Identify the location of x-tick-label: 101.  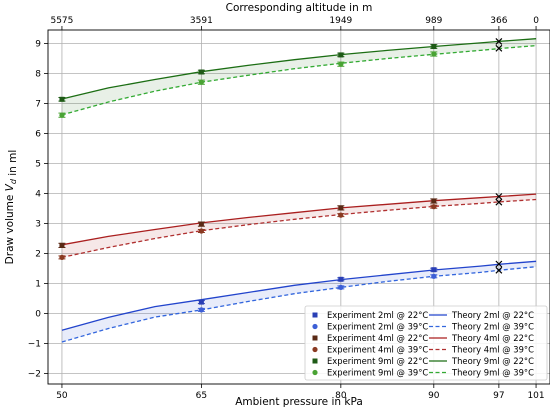
(535, 396).